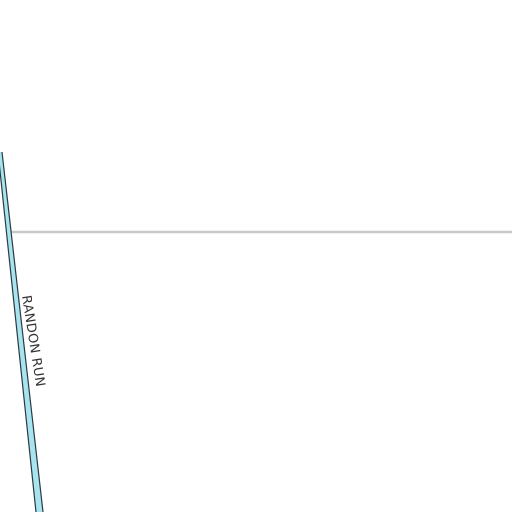 This screenshot has width=512, height=512. I want to click on stream-edge-left, so click(18, 338).